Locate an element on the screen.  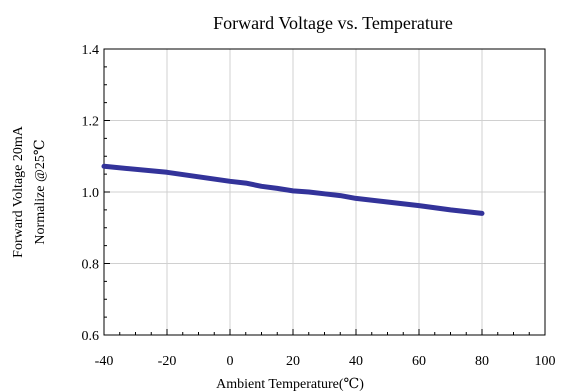
x-tick-label: -20 is located at coordinates (167, 361).